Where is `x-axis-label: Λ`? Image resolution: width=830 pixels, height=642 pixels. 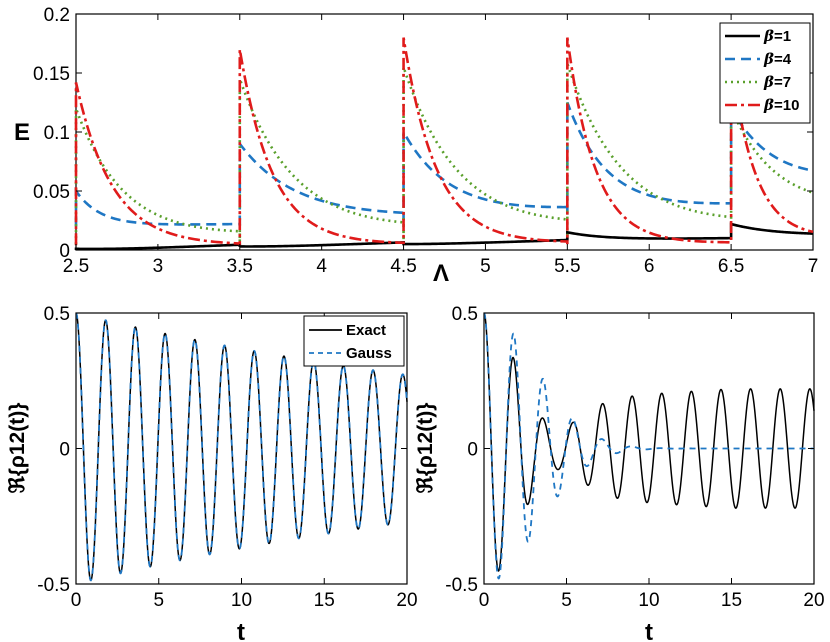
x-axis-label: Λ is located at coordinates (441, 273).